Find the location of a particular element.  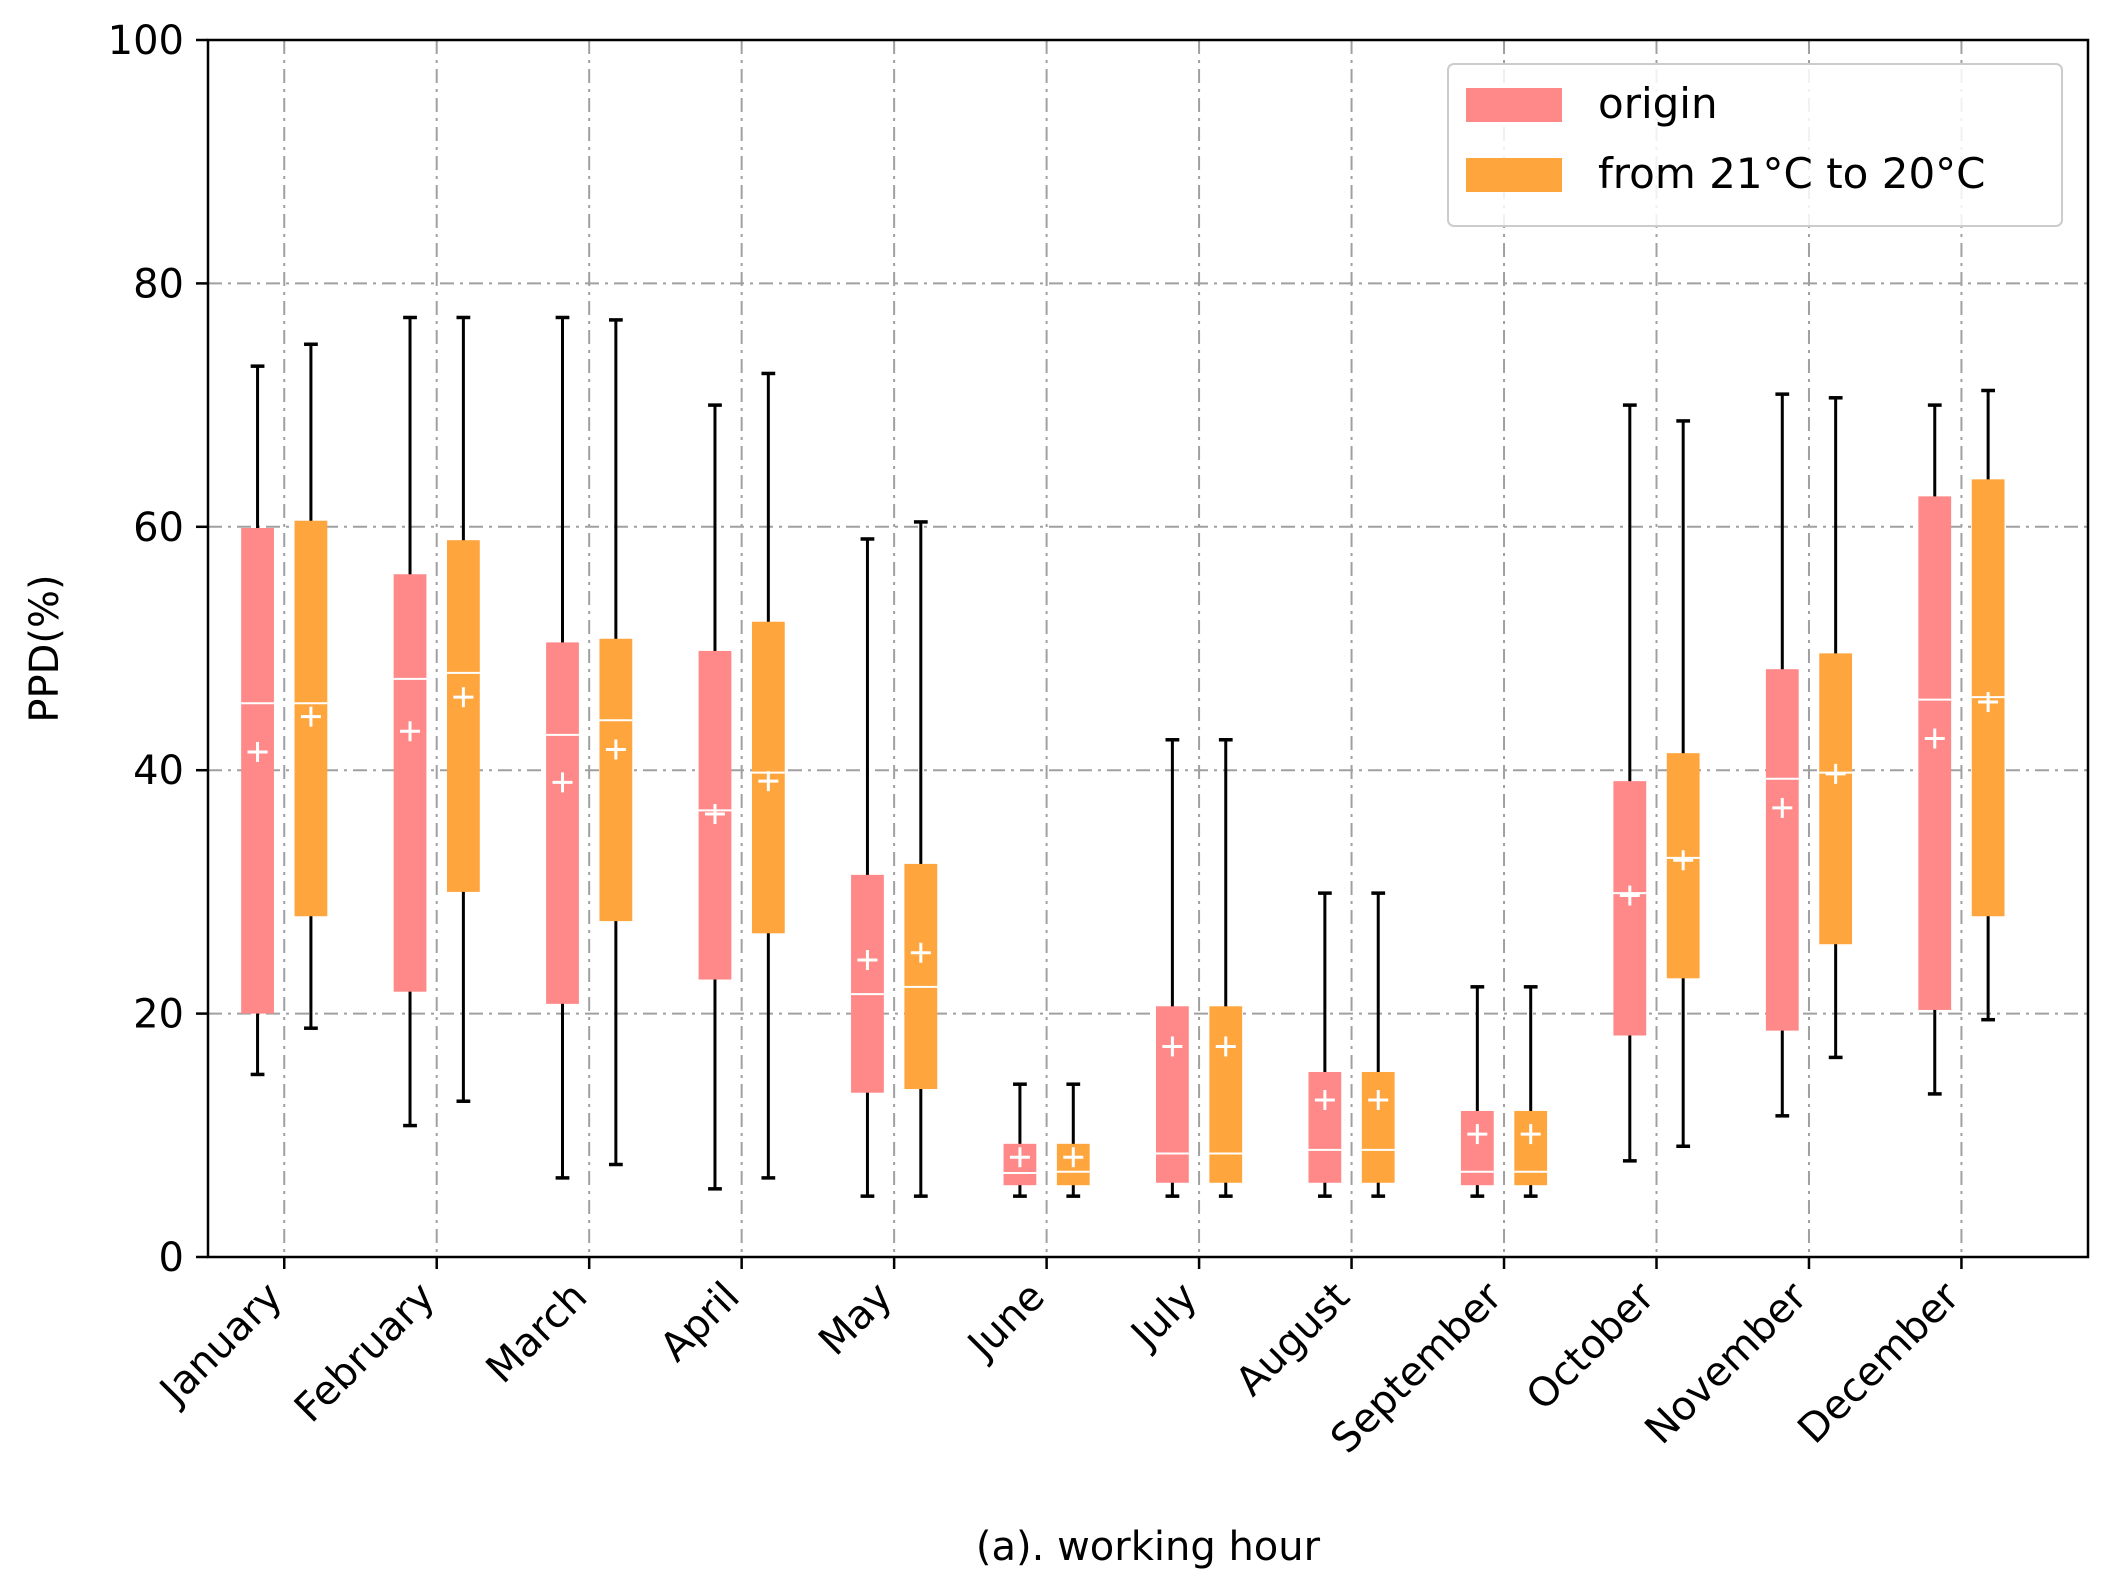

y-tick-label: 40 is located at coordinates (158, 771).